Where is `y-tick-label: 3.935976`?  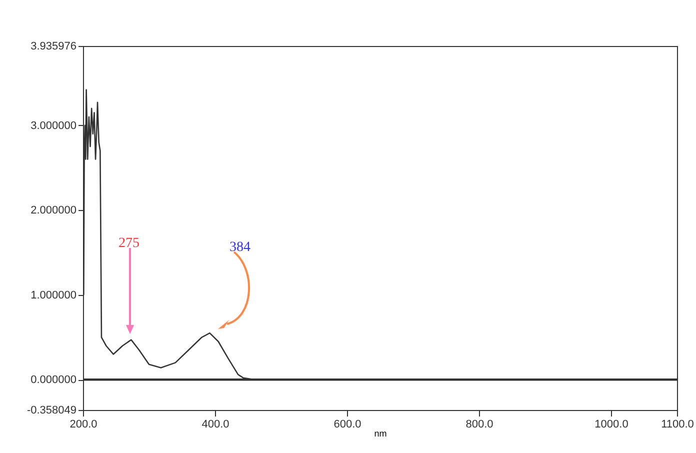 y-tick-label: 3.935976 is located at coordinates (53, 46).